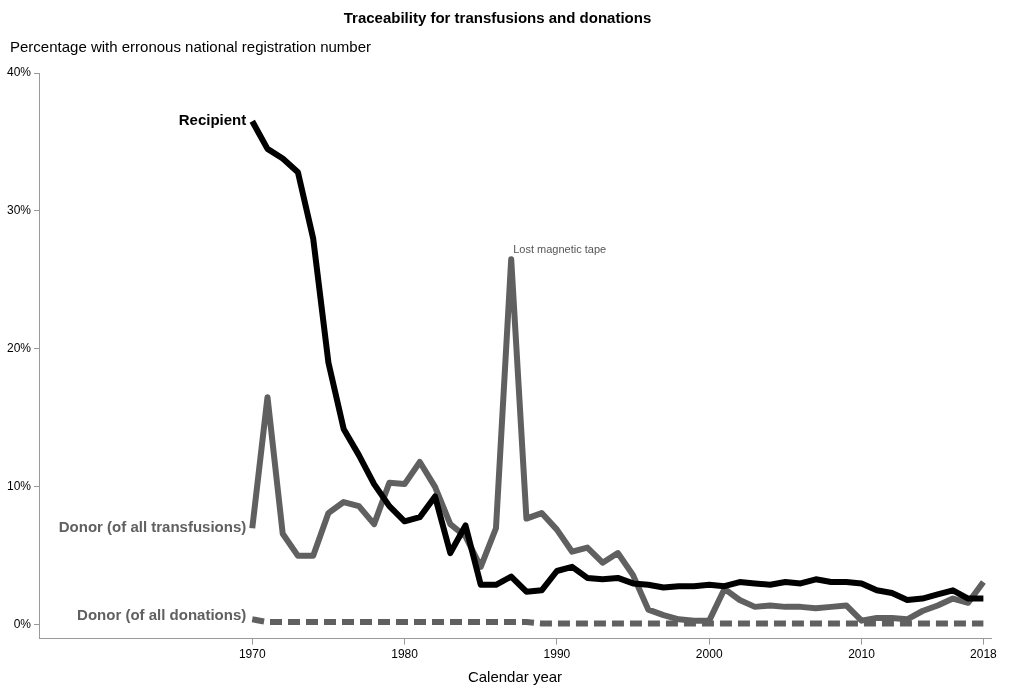 The image size is (1009, 695). What do you see at coordinates (862, 654) in the screenshot?
I see `x-tick-label: 2010` at bounding box center [862, 654].